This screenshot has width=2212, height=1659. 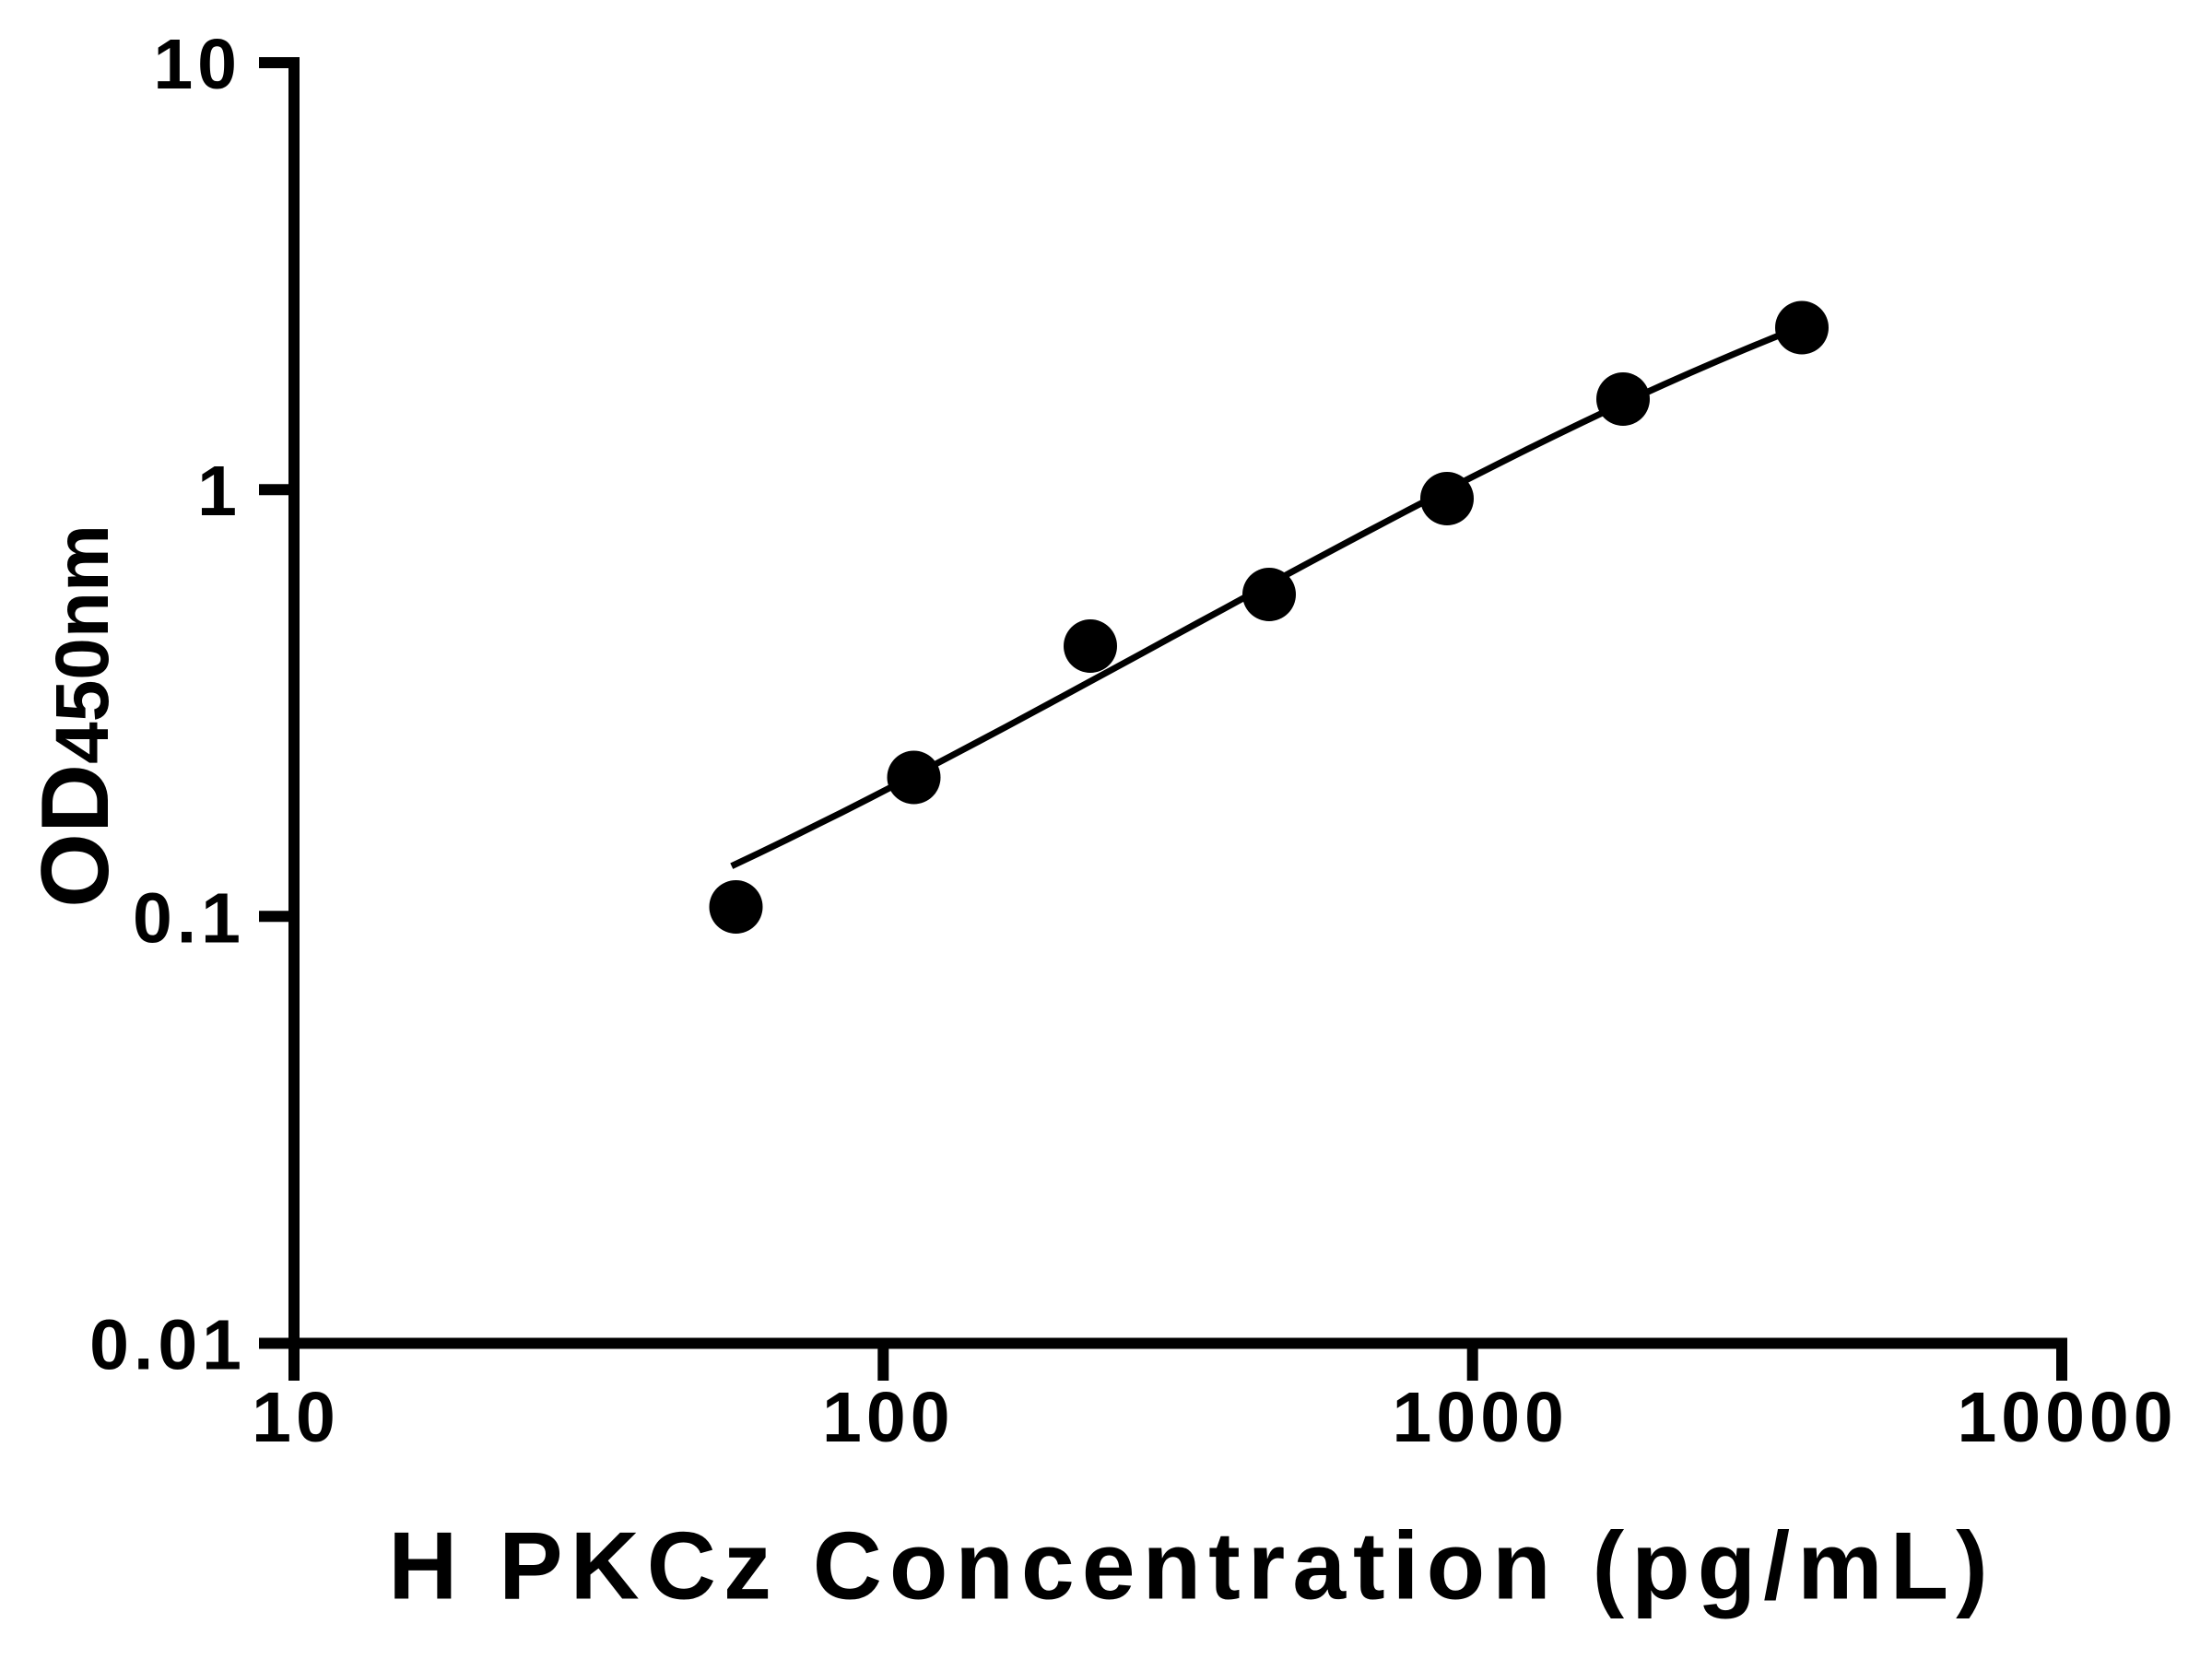 I want to click on svg-text: 0.1, so click(x=189, y=918).